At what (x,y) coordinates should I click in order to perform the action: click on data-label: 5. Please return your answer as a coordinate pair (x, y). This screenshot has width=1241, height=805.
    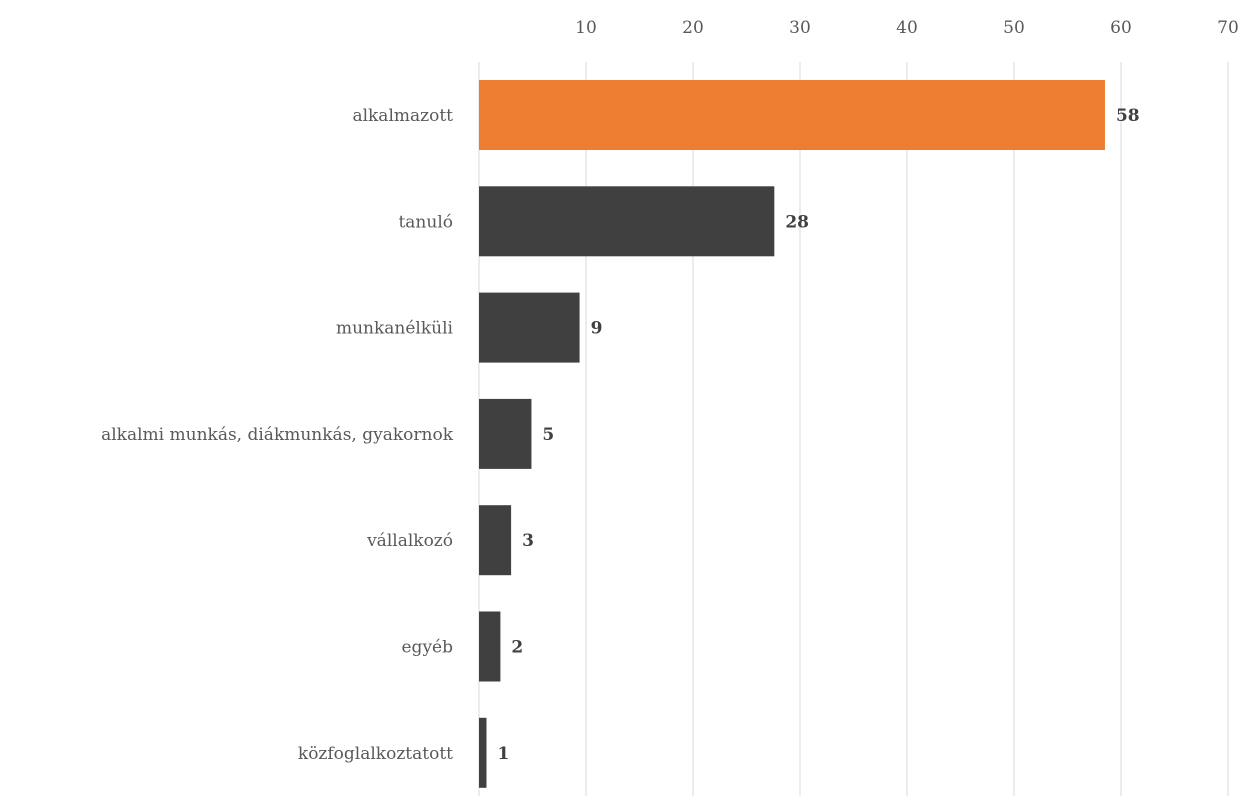
    Looking at the image, I should click on (548, 435).